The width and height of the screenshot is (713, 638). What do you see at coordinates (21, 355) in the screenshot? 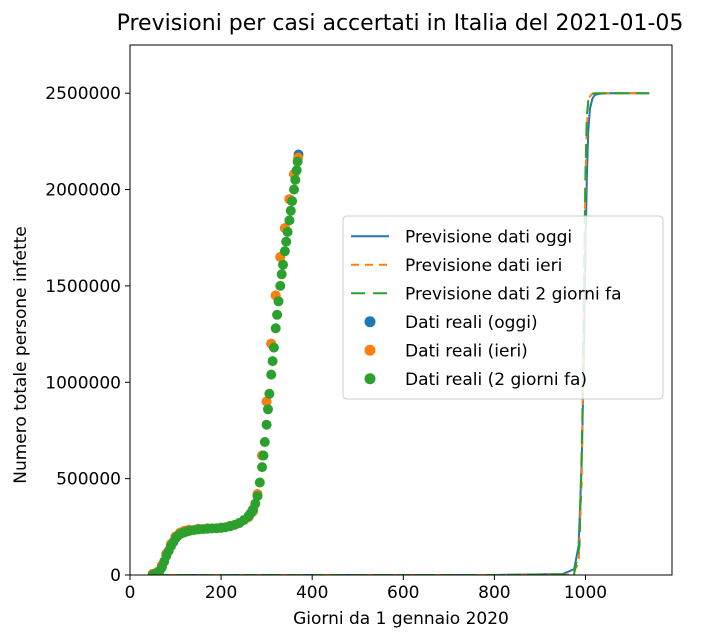
I see `y-axis-label: Numero totale persone infette` at bounding box center [21, 355].